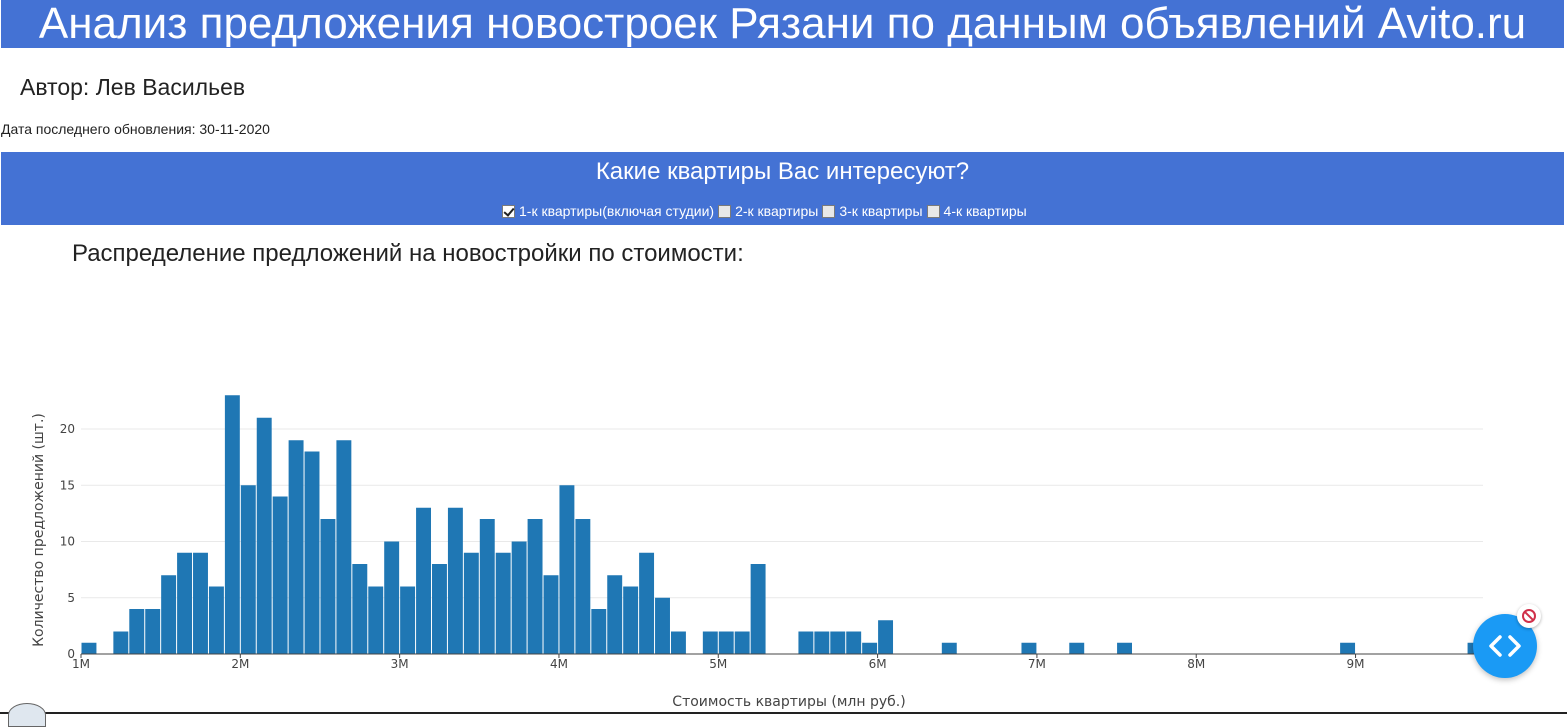 The image size is (1567, 727). Describe the element at coordinates (782, 171) in the screenshot. I see `filter-question: Какие квартиры Вас интересуют?` at that location.